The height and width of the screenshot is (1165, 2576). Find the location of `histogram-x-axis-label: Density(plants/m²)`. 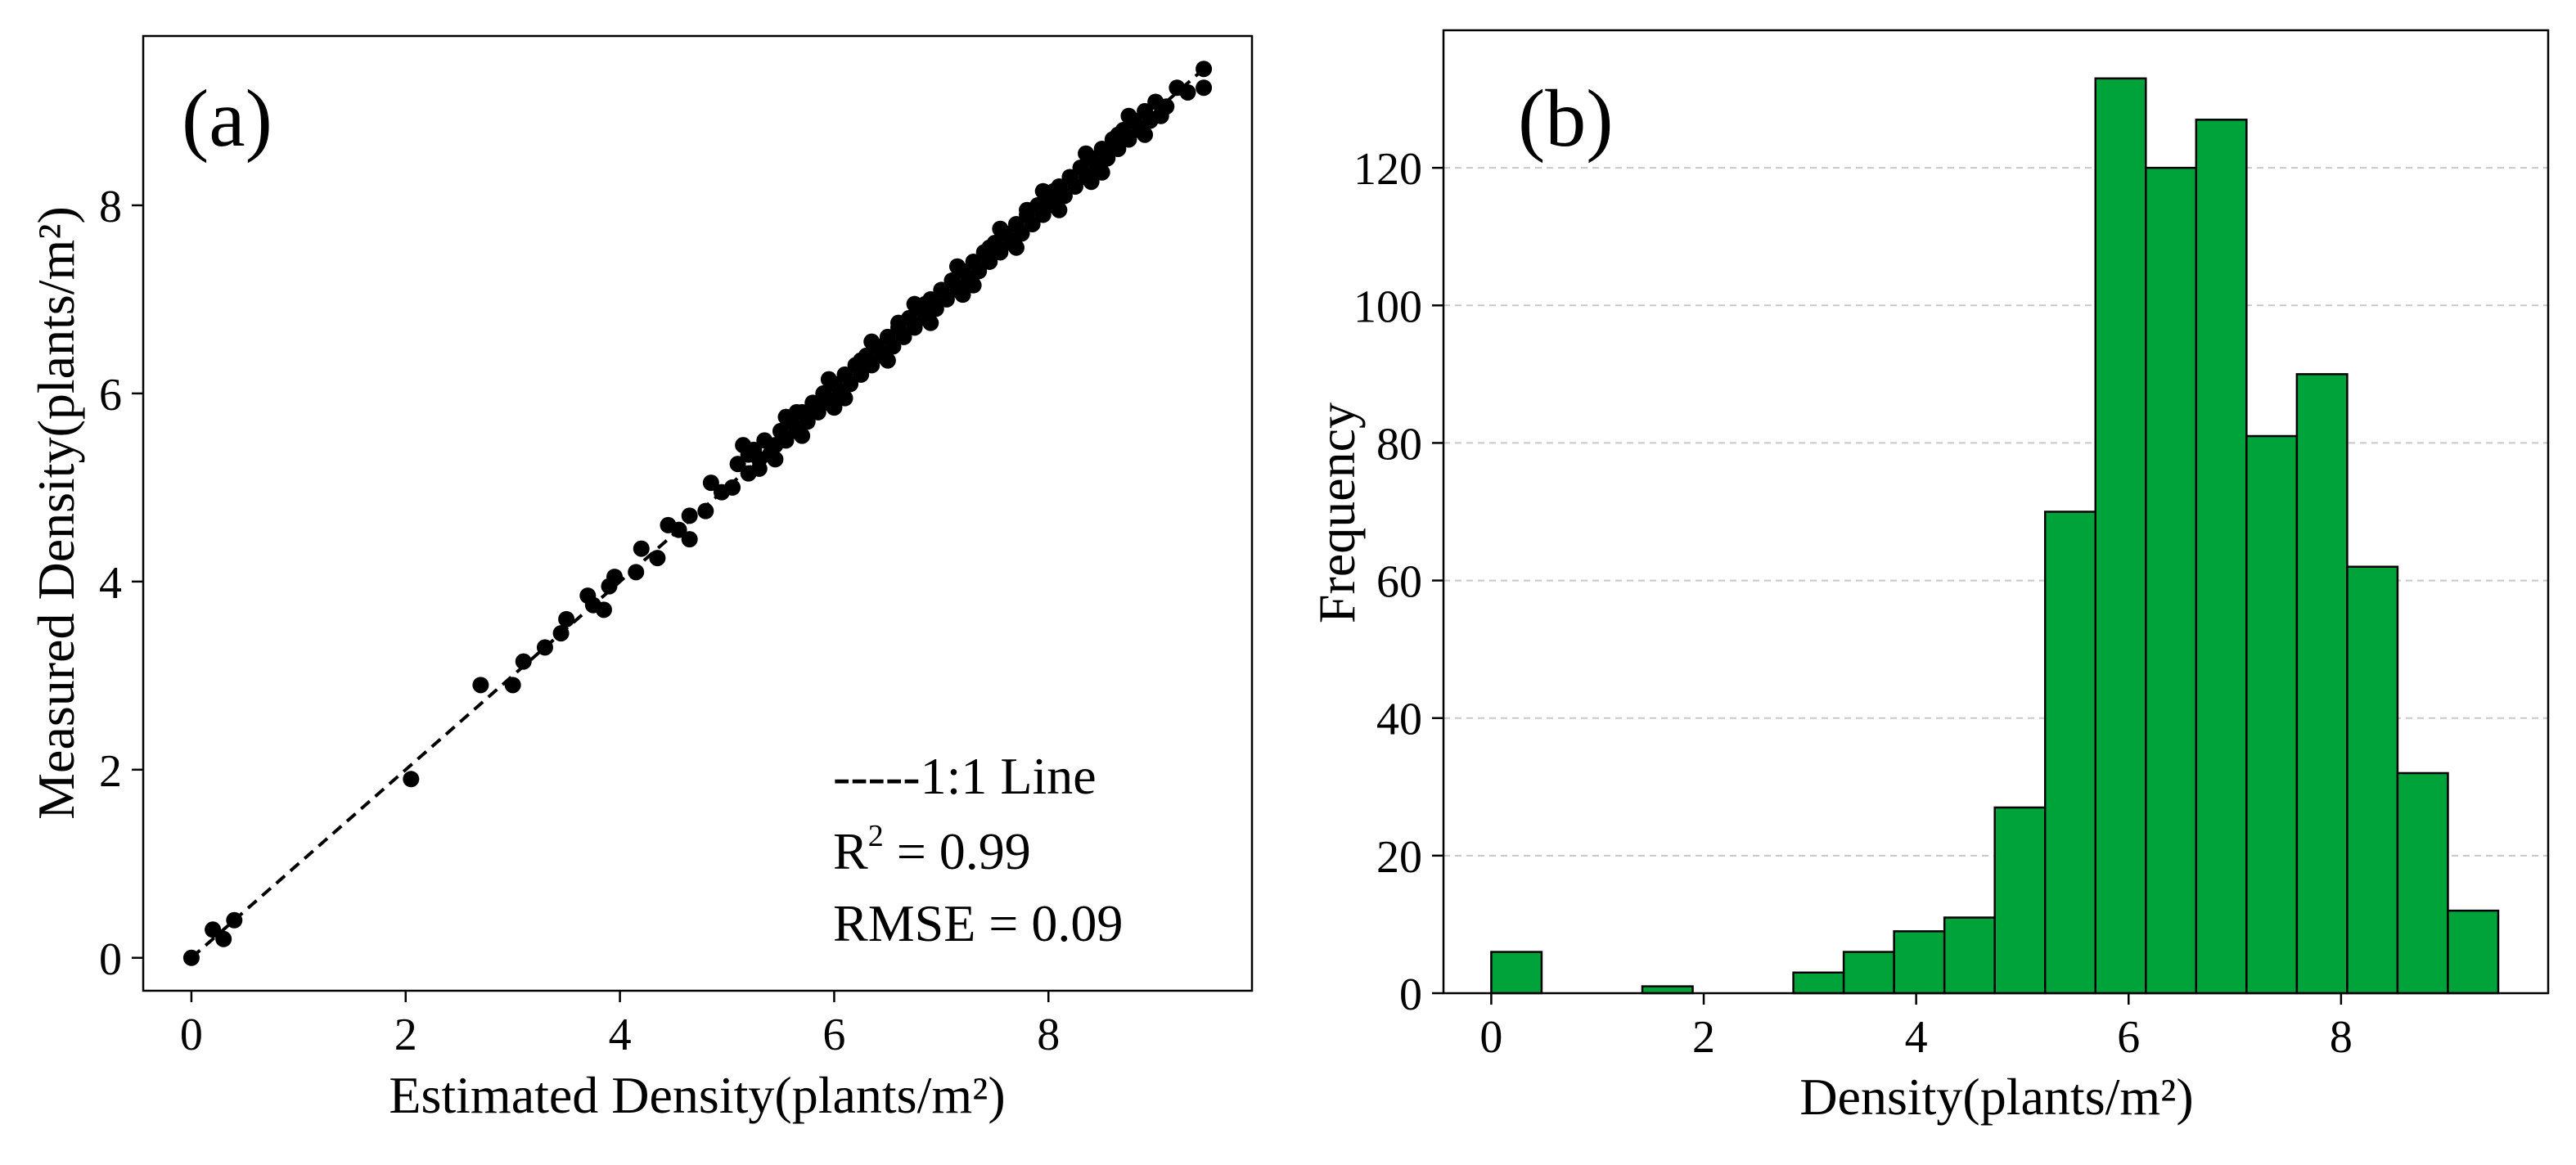

histogram-x-axis-label: Density(plants/m²) is located at coordinates (1996, 1097).